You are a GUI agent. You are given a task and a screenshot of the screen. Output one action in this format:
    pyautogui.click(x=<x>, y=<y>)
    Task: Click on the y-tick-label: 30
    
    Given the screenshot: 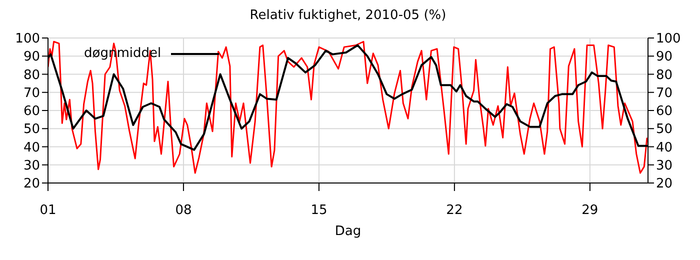 What is the action you would take?
    pyautogui.click(x=31, y=166)
    